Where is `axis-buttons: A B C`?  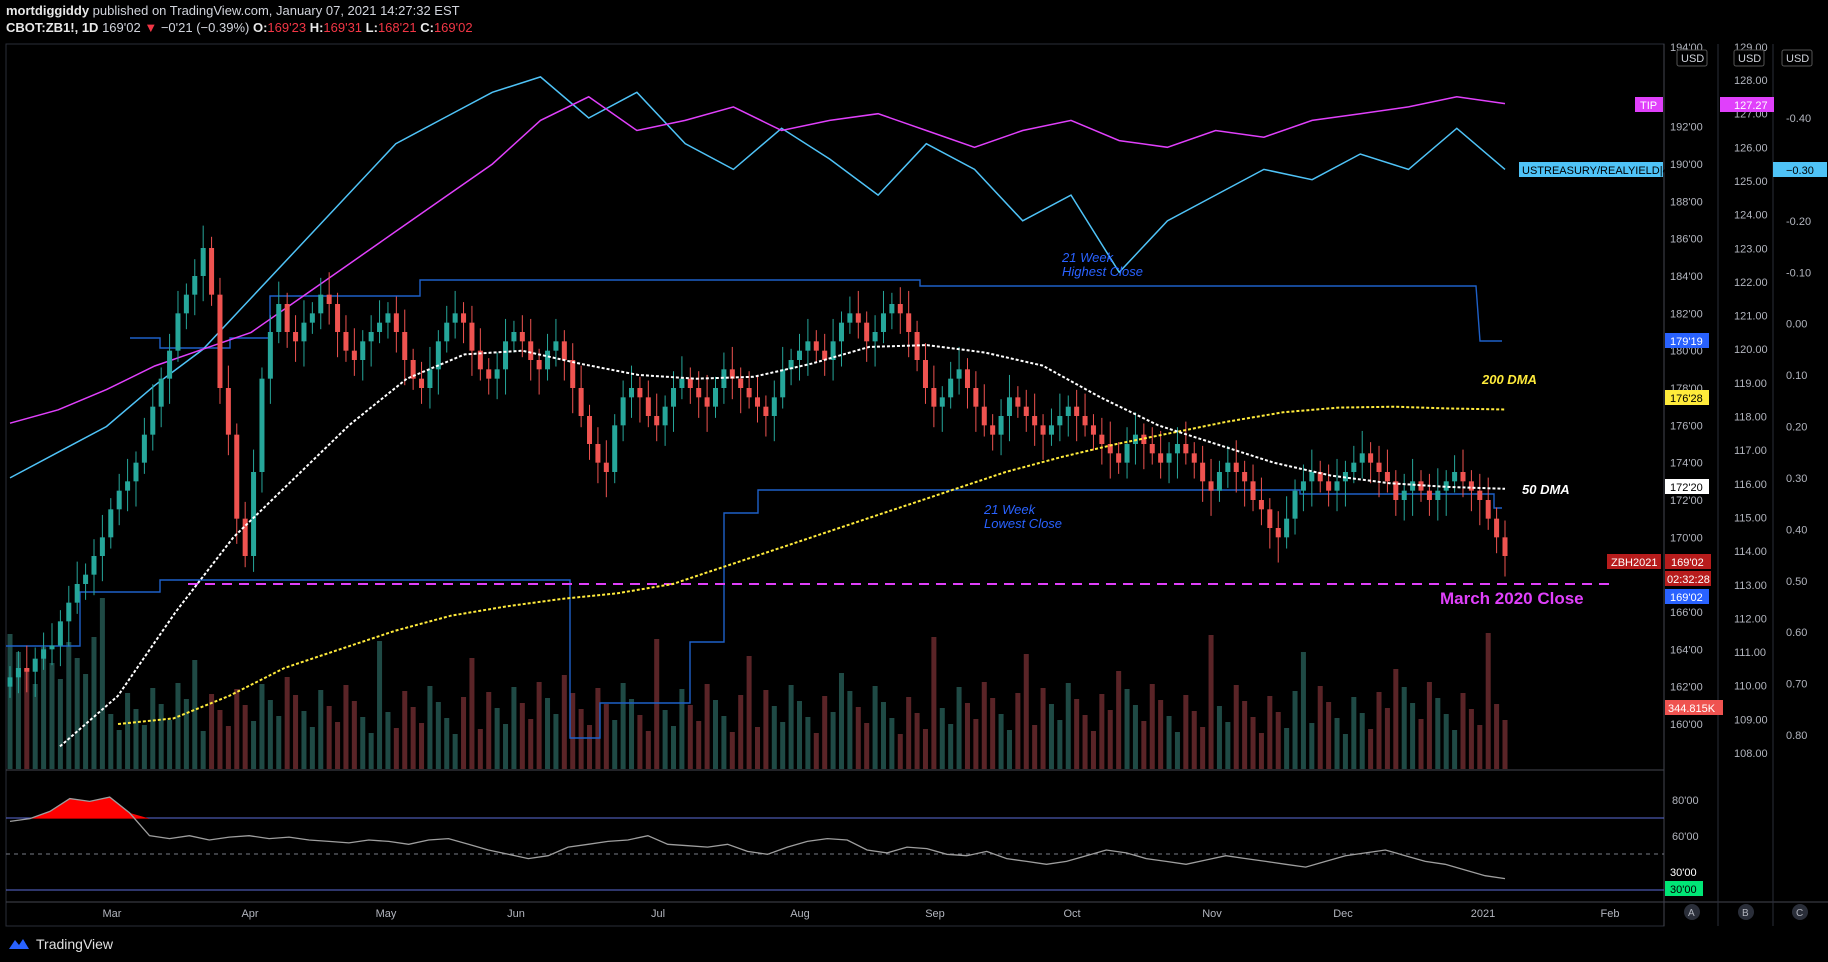
axis-buttons: A B C is located at coordinates (1746, 912).